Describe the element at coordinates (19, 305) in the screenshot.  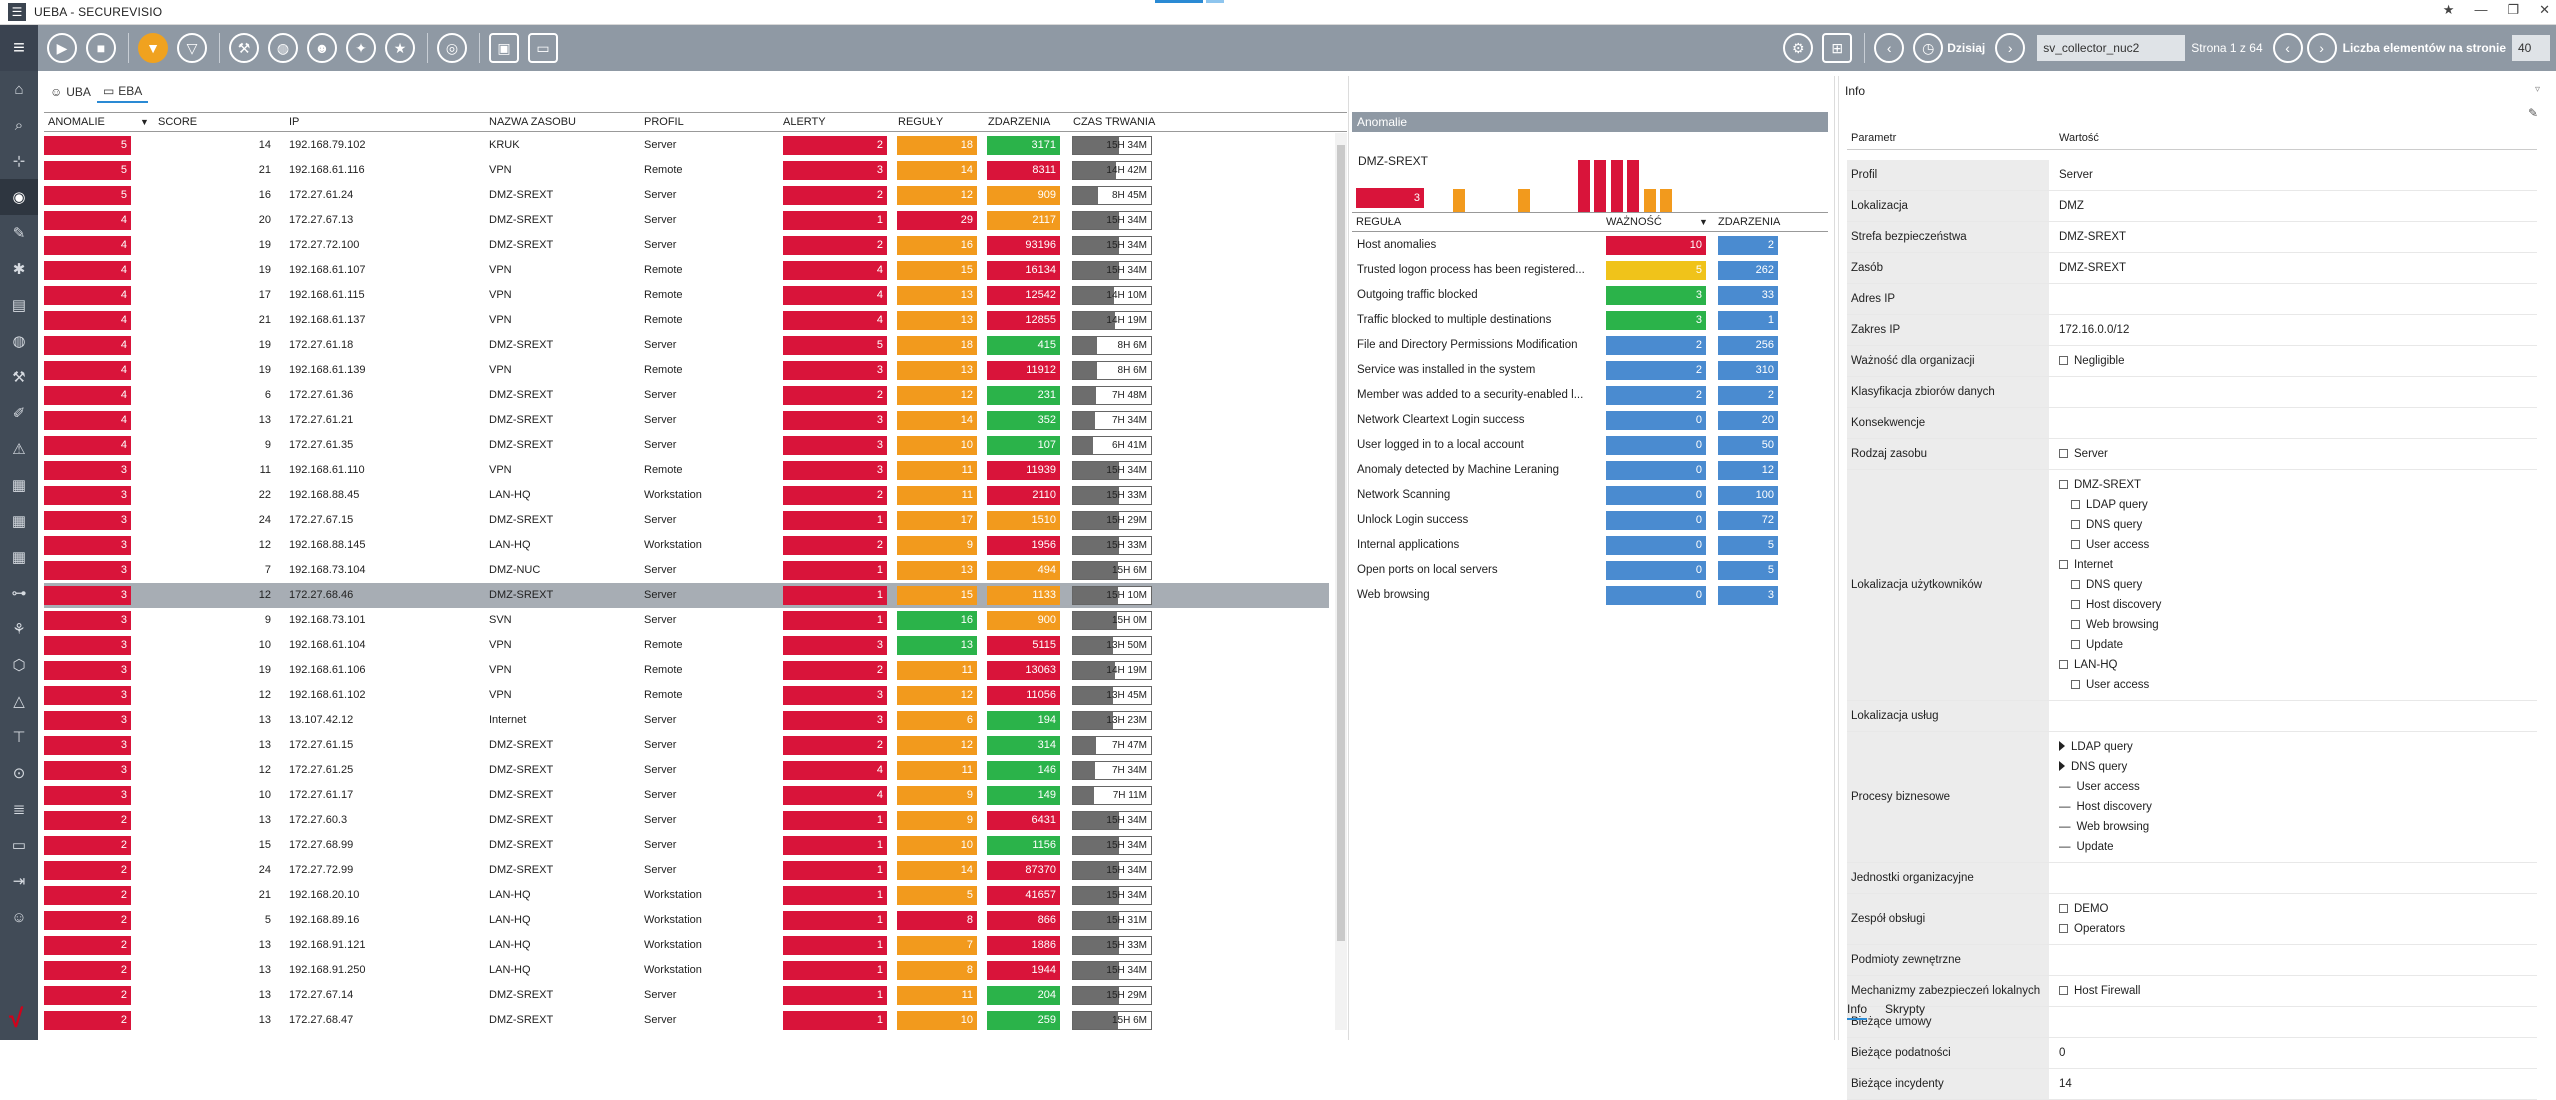
I see `document-icon: ▤` at that location.